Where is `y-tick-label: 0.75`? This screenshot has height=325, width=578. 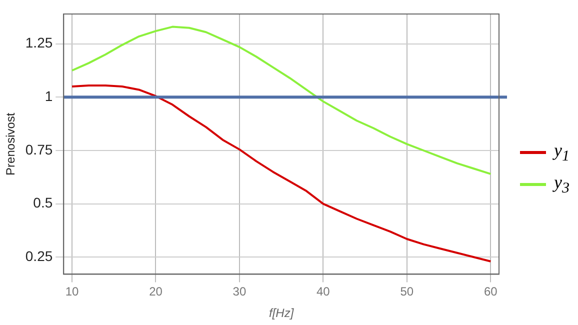
y-tick-label: 0.75 is located at coordinates (39, 149).